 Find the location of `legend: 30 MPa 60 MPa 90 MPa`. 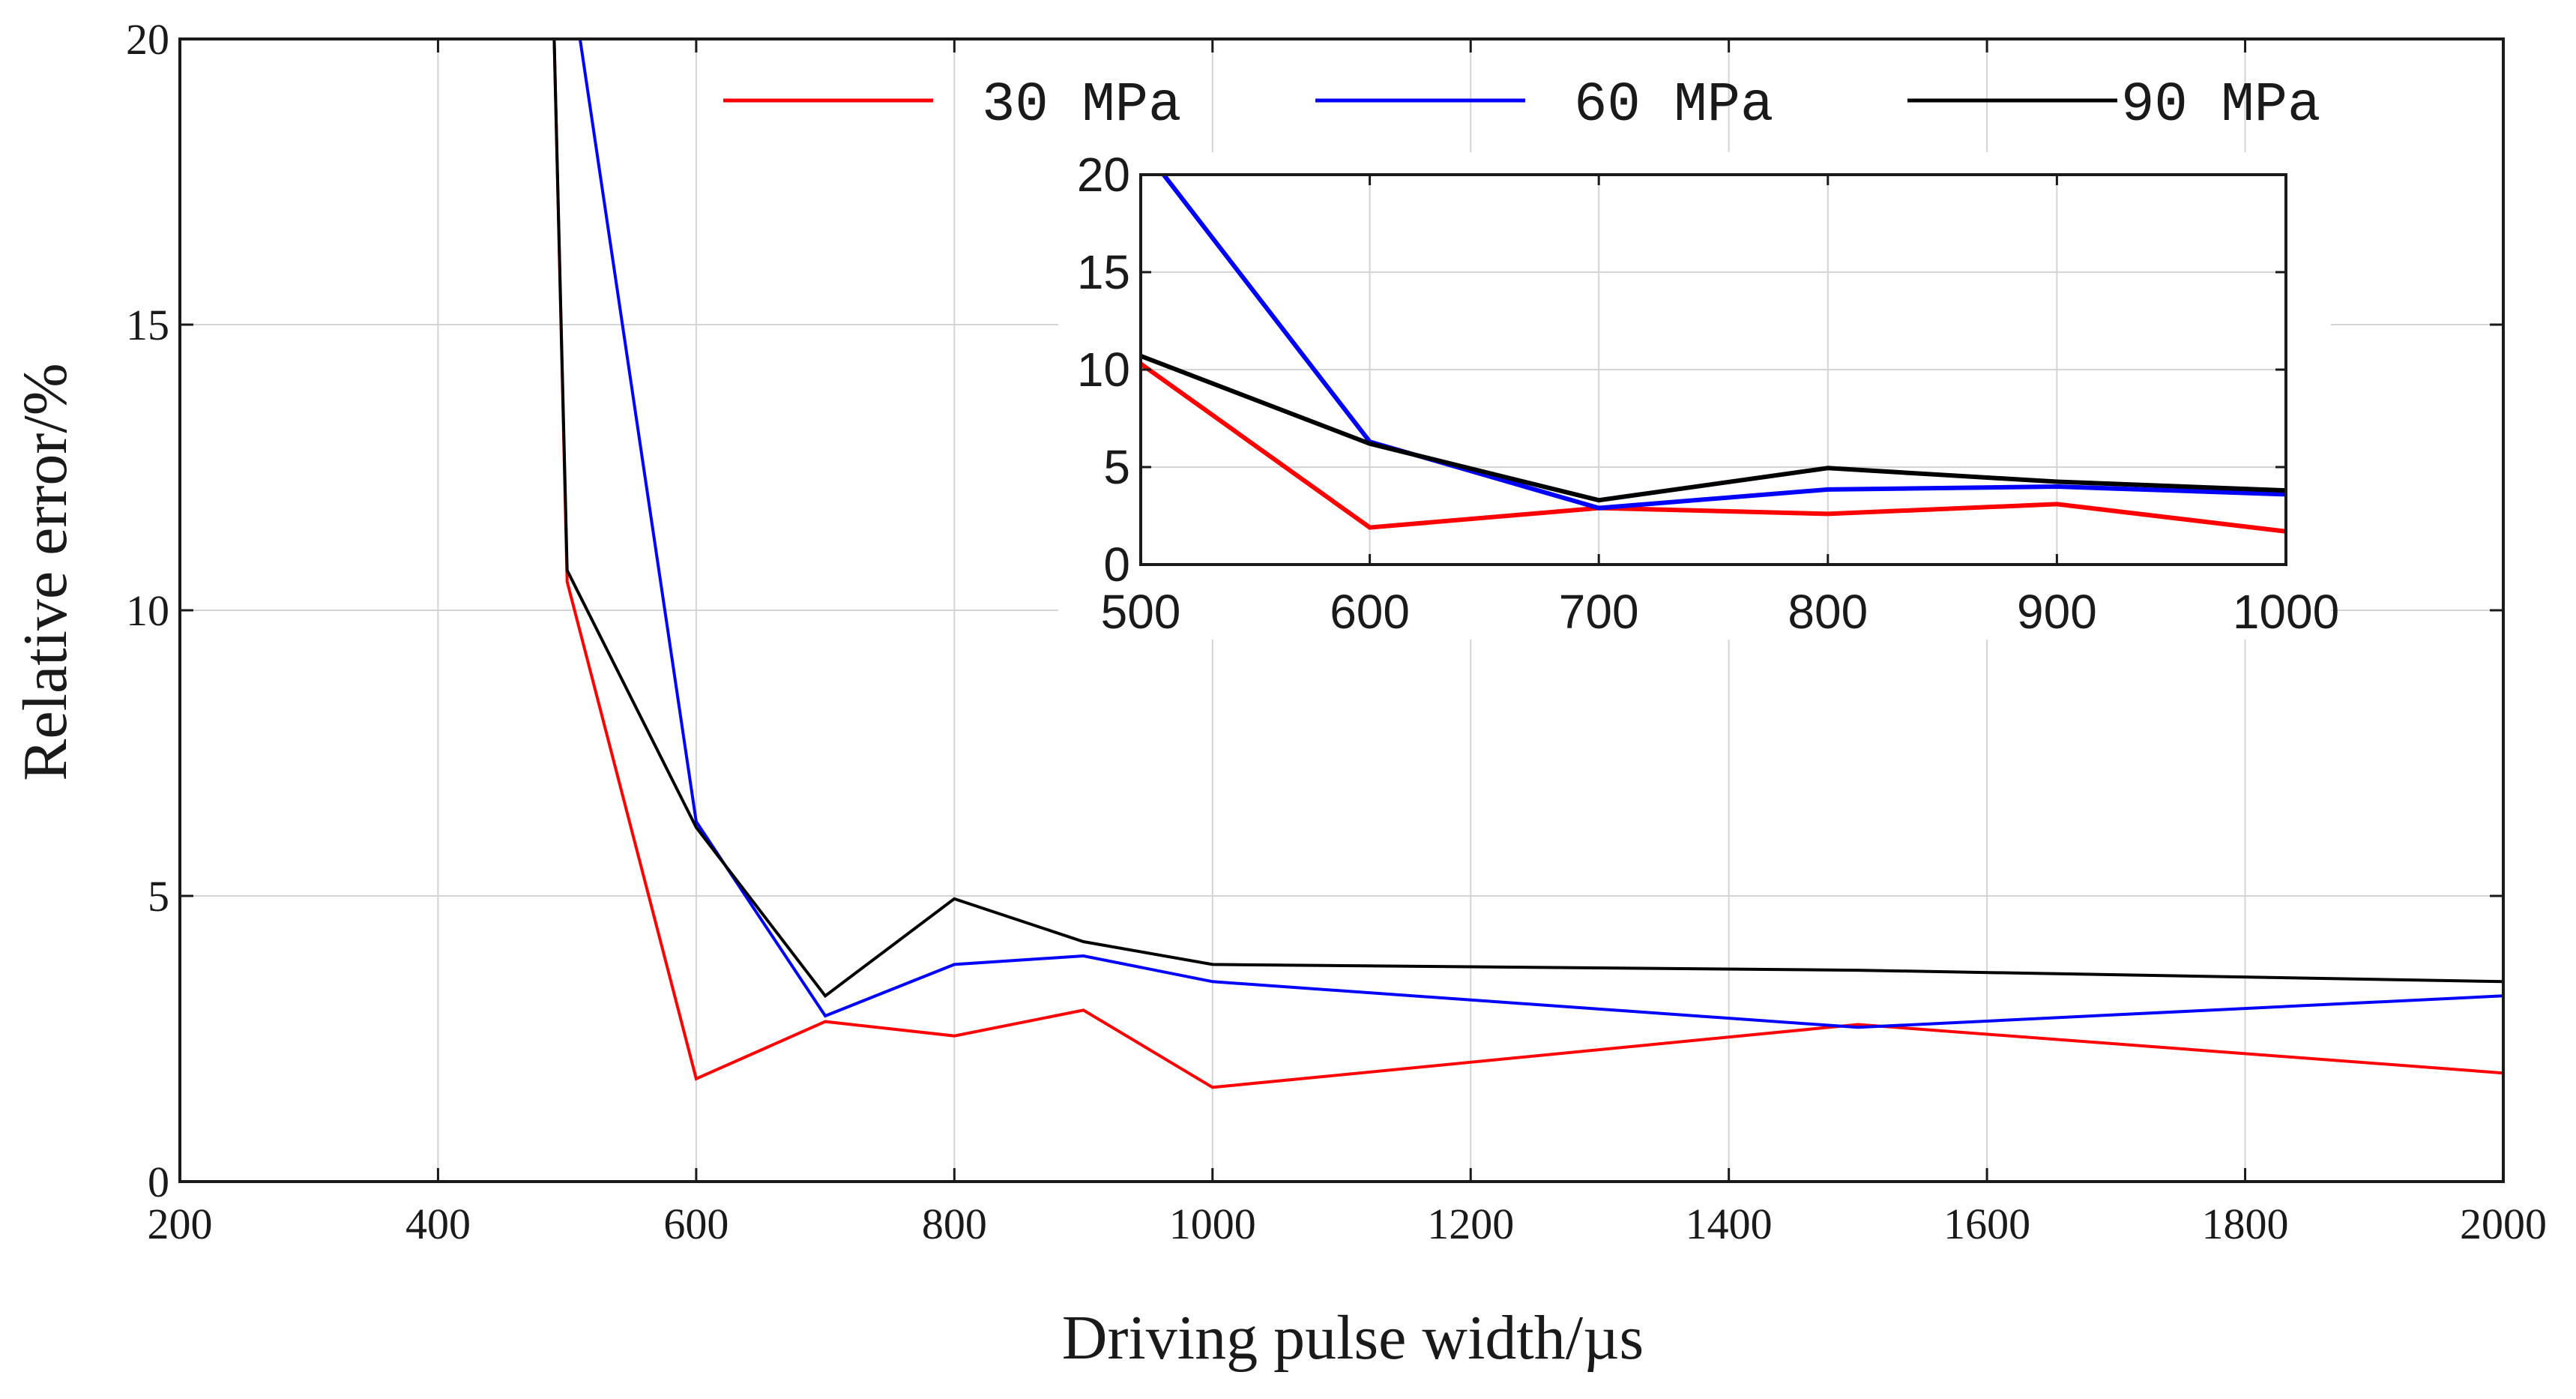

legend: 30 MPa 60 MPa 90 MPa is located at coordinates (1522, 105).